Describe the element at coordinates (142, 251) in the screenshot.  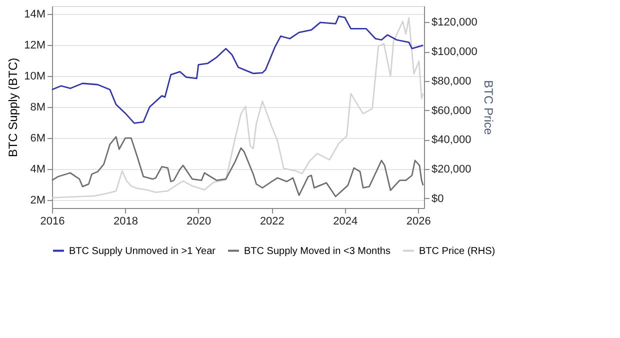
I see `legend-label: BTC Supply Unmoved in >1 Year` at that location.